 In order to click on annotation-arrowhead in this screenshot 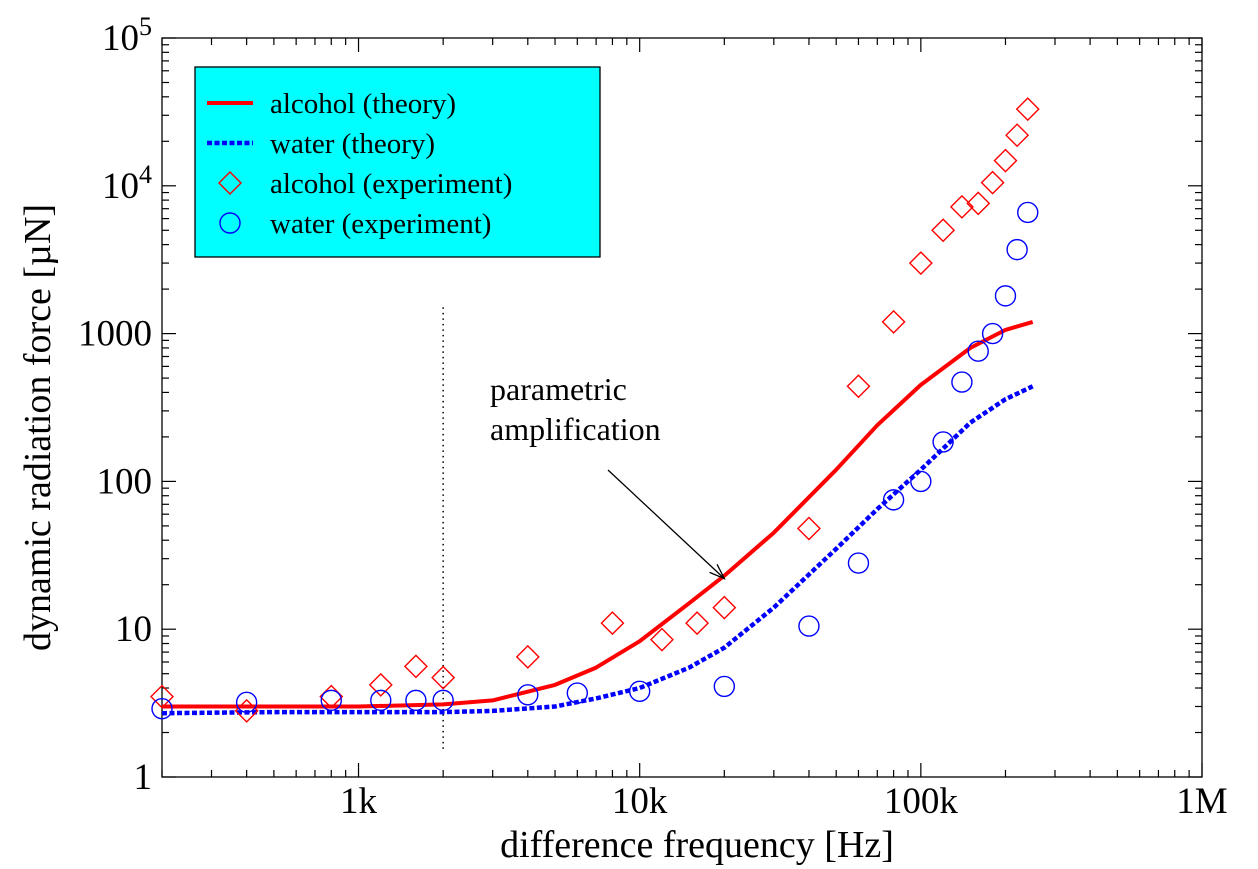, I will do `click(717, 572)`.